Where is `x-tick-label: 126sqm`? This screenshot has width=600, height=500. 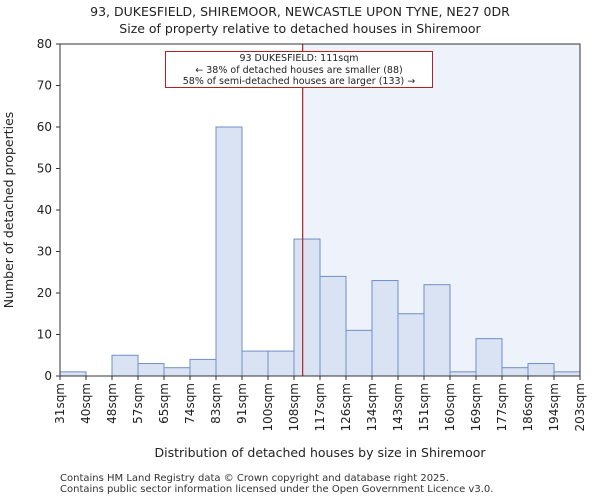 x-tick-label: 126sqm is located at coordinates (346, 407).